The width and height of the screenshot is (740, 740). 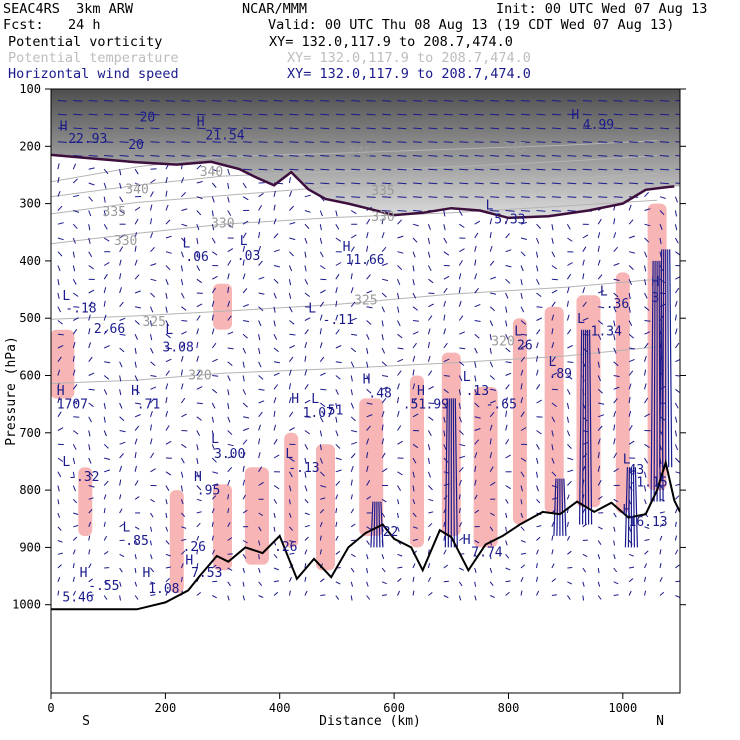 What do you see at coordinates (68, 9) in the screenshot?
I see `model-label: SEAC4RS 3km ARW` at bounding box center [68, 9].